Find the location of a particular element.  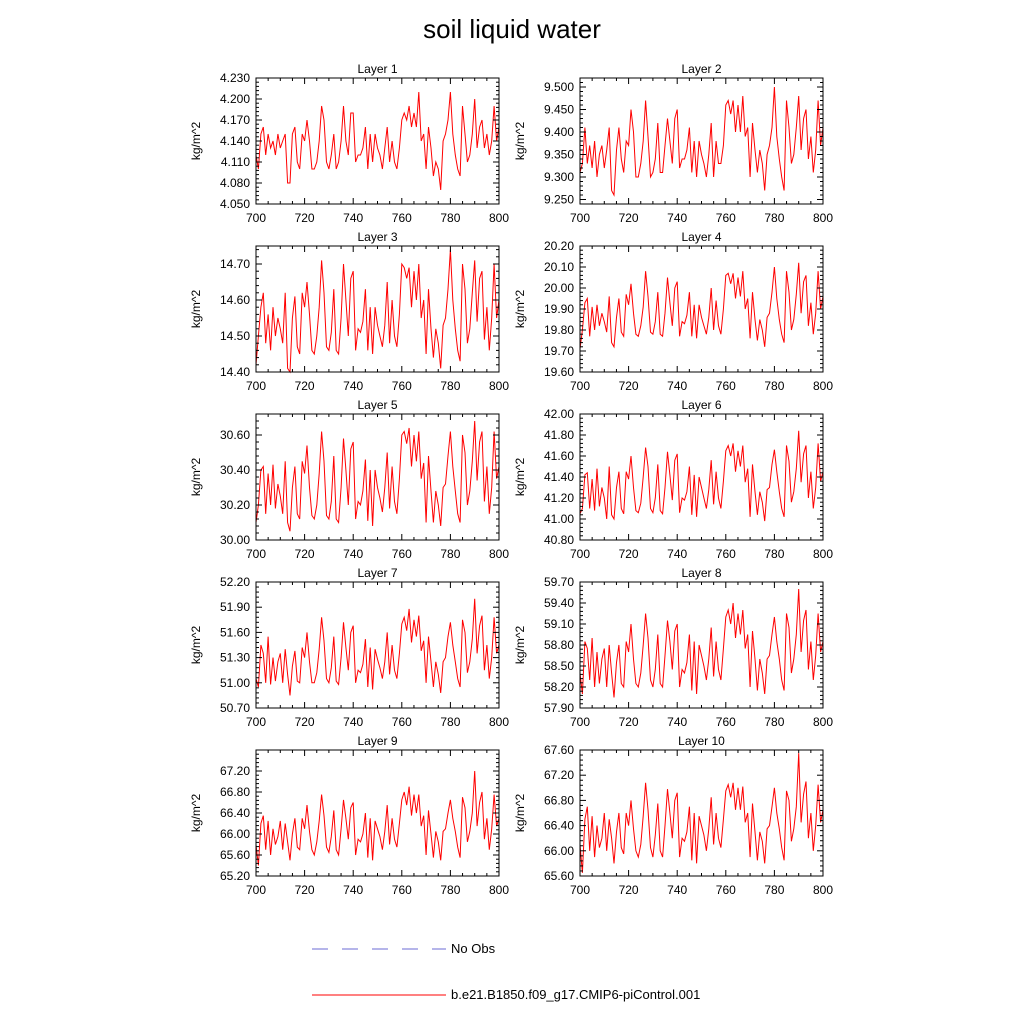

y-tick-label: 4.110 is located at coordinates (235, 162).